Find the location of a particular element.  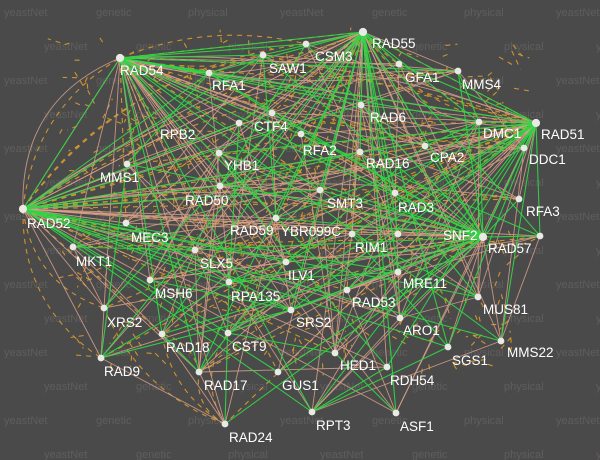

graph-node-xrs2 is located at coordinates (104, 308).